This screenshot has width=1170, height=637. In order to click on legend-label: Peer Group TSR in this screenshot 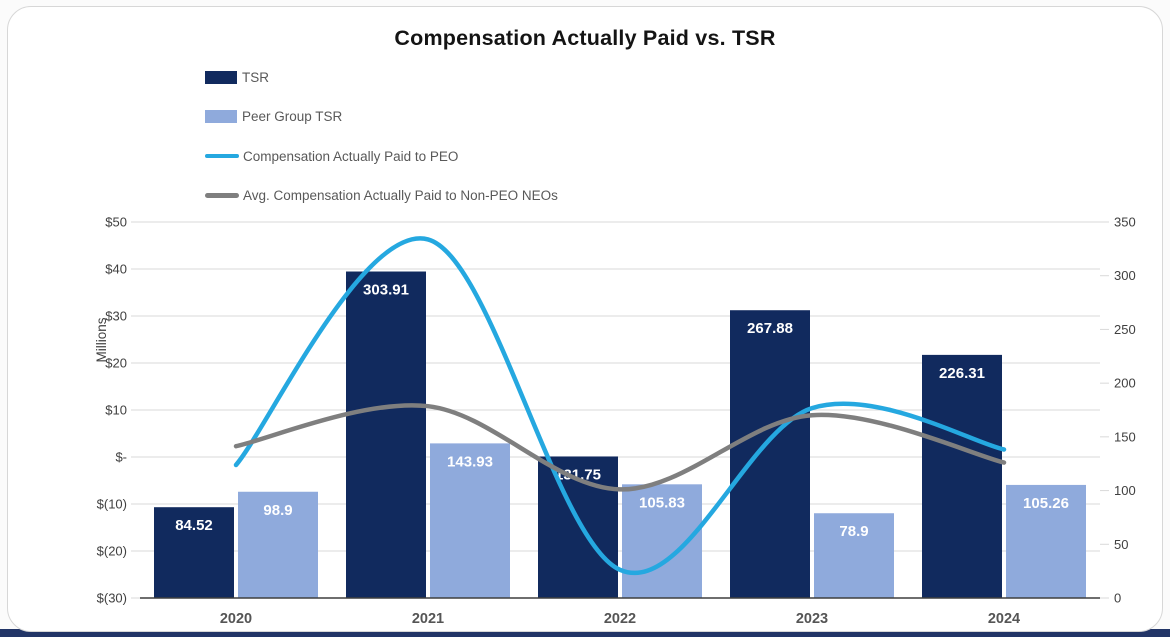, I will do `click(292, 116)`.